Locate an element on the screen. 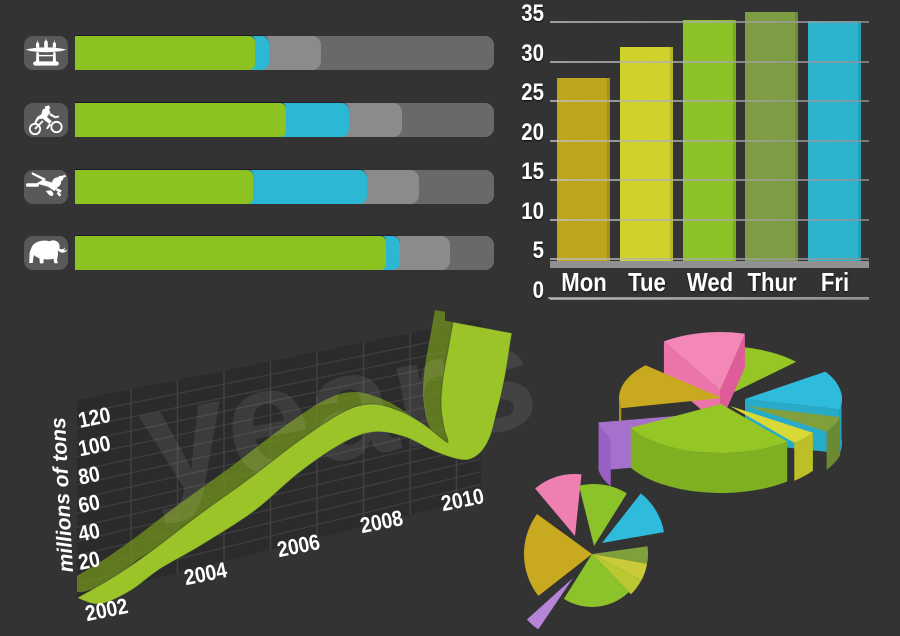  svg-text: 80 is located at coordinates (89, 476).